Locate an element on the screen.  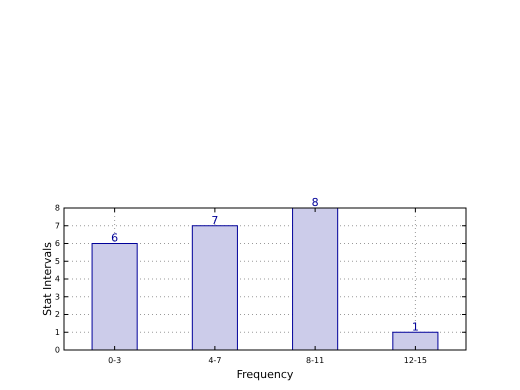
data-label: 6 is located at coordinates (114, 238).